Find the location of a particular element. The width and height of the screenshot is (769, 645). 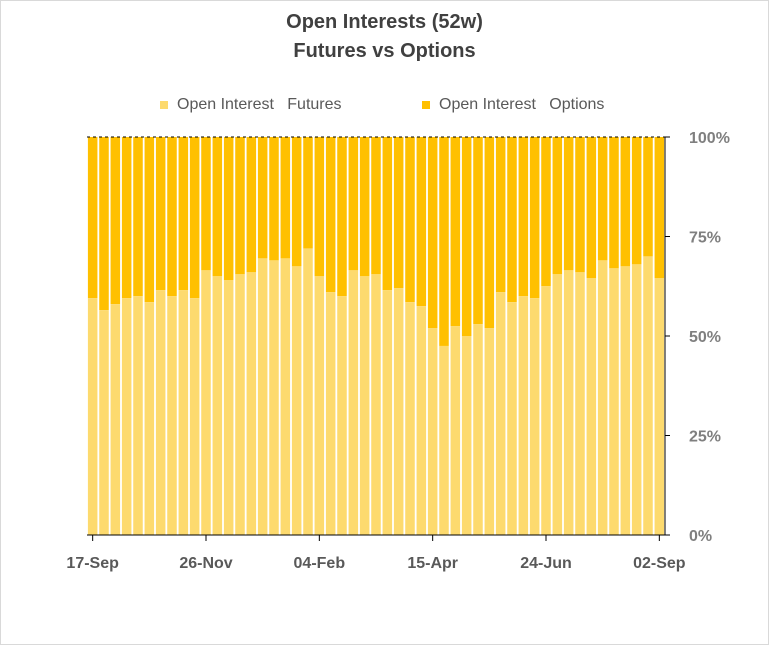

legend-item-options: Open Interest Options is located at coordinates (513, 105).